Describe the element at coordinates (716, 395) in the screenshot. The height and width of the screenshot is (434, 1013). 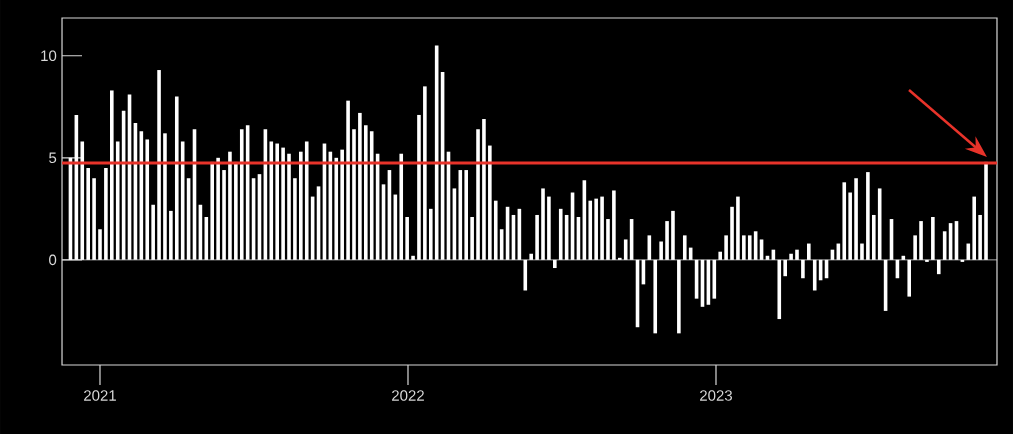
I see `x-tick-label: 2023` at that location.